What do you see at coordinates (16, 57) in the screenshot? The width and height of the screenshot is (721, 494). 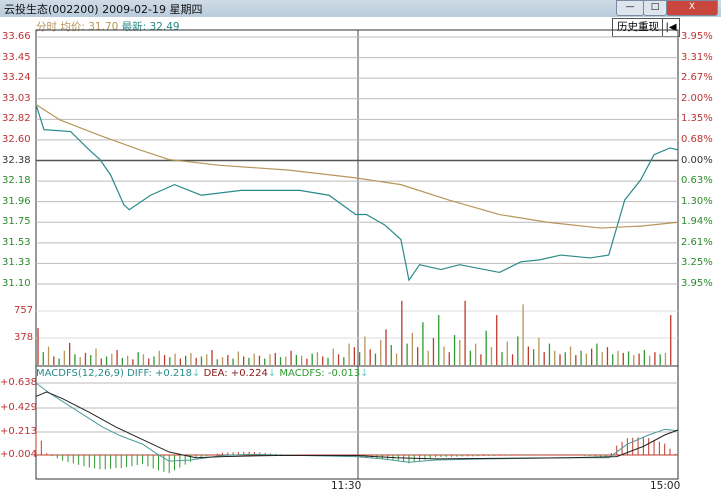 I see `price-tick-label: 33.45` at bounding box center [16, 57].